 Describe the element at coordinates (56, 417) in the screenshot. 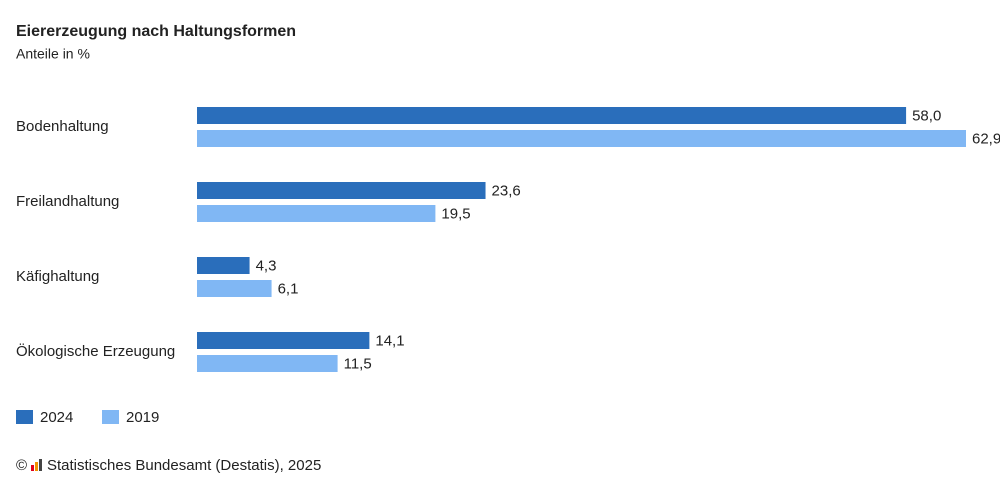

I see `legend-label: 2024` at that location.